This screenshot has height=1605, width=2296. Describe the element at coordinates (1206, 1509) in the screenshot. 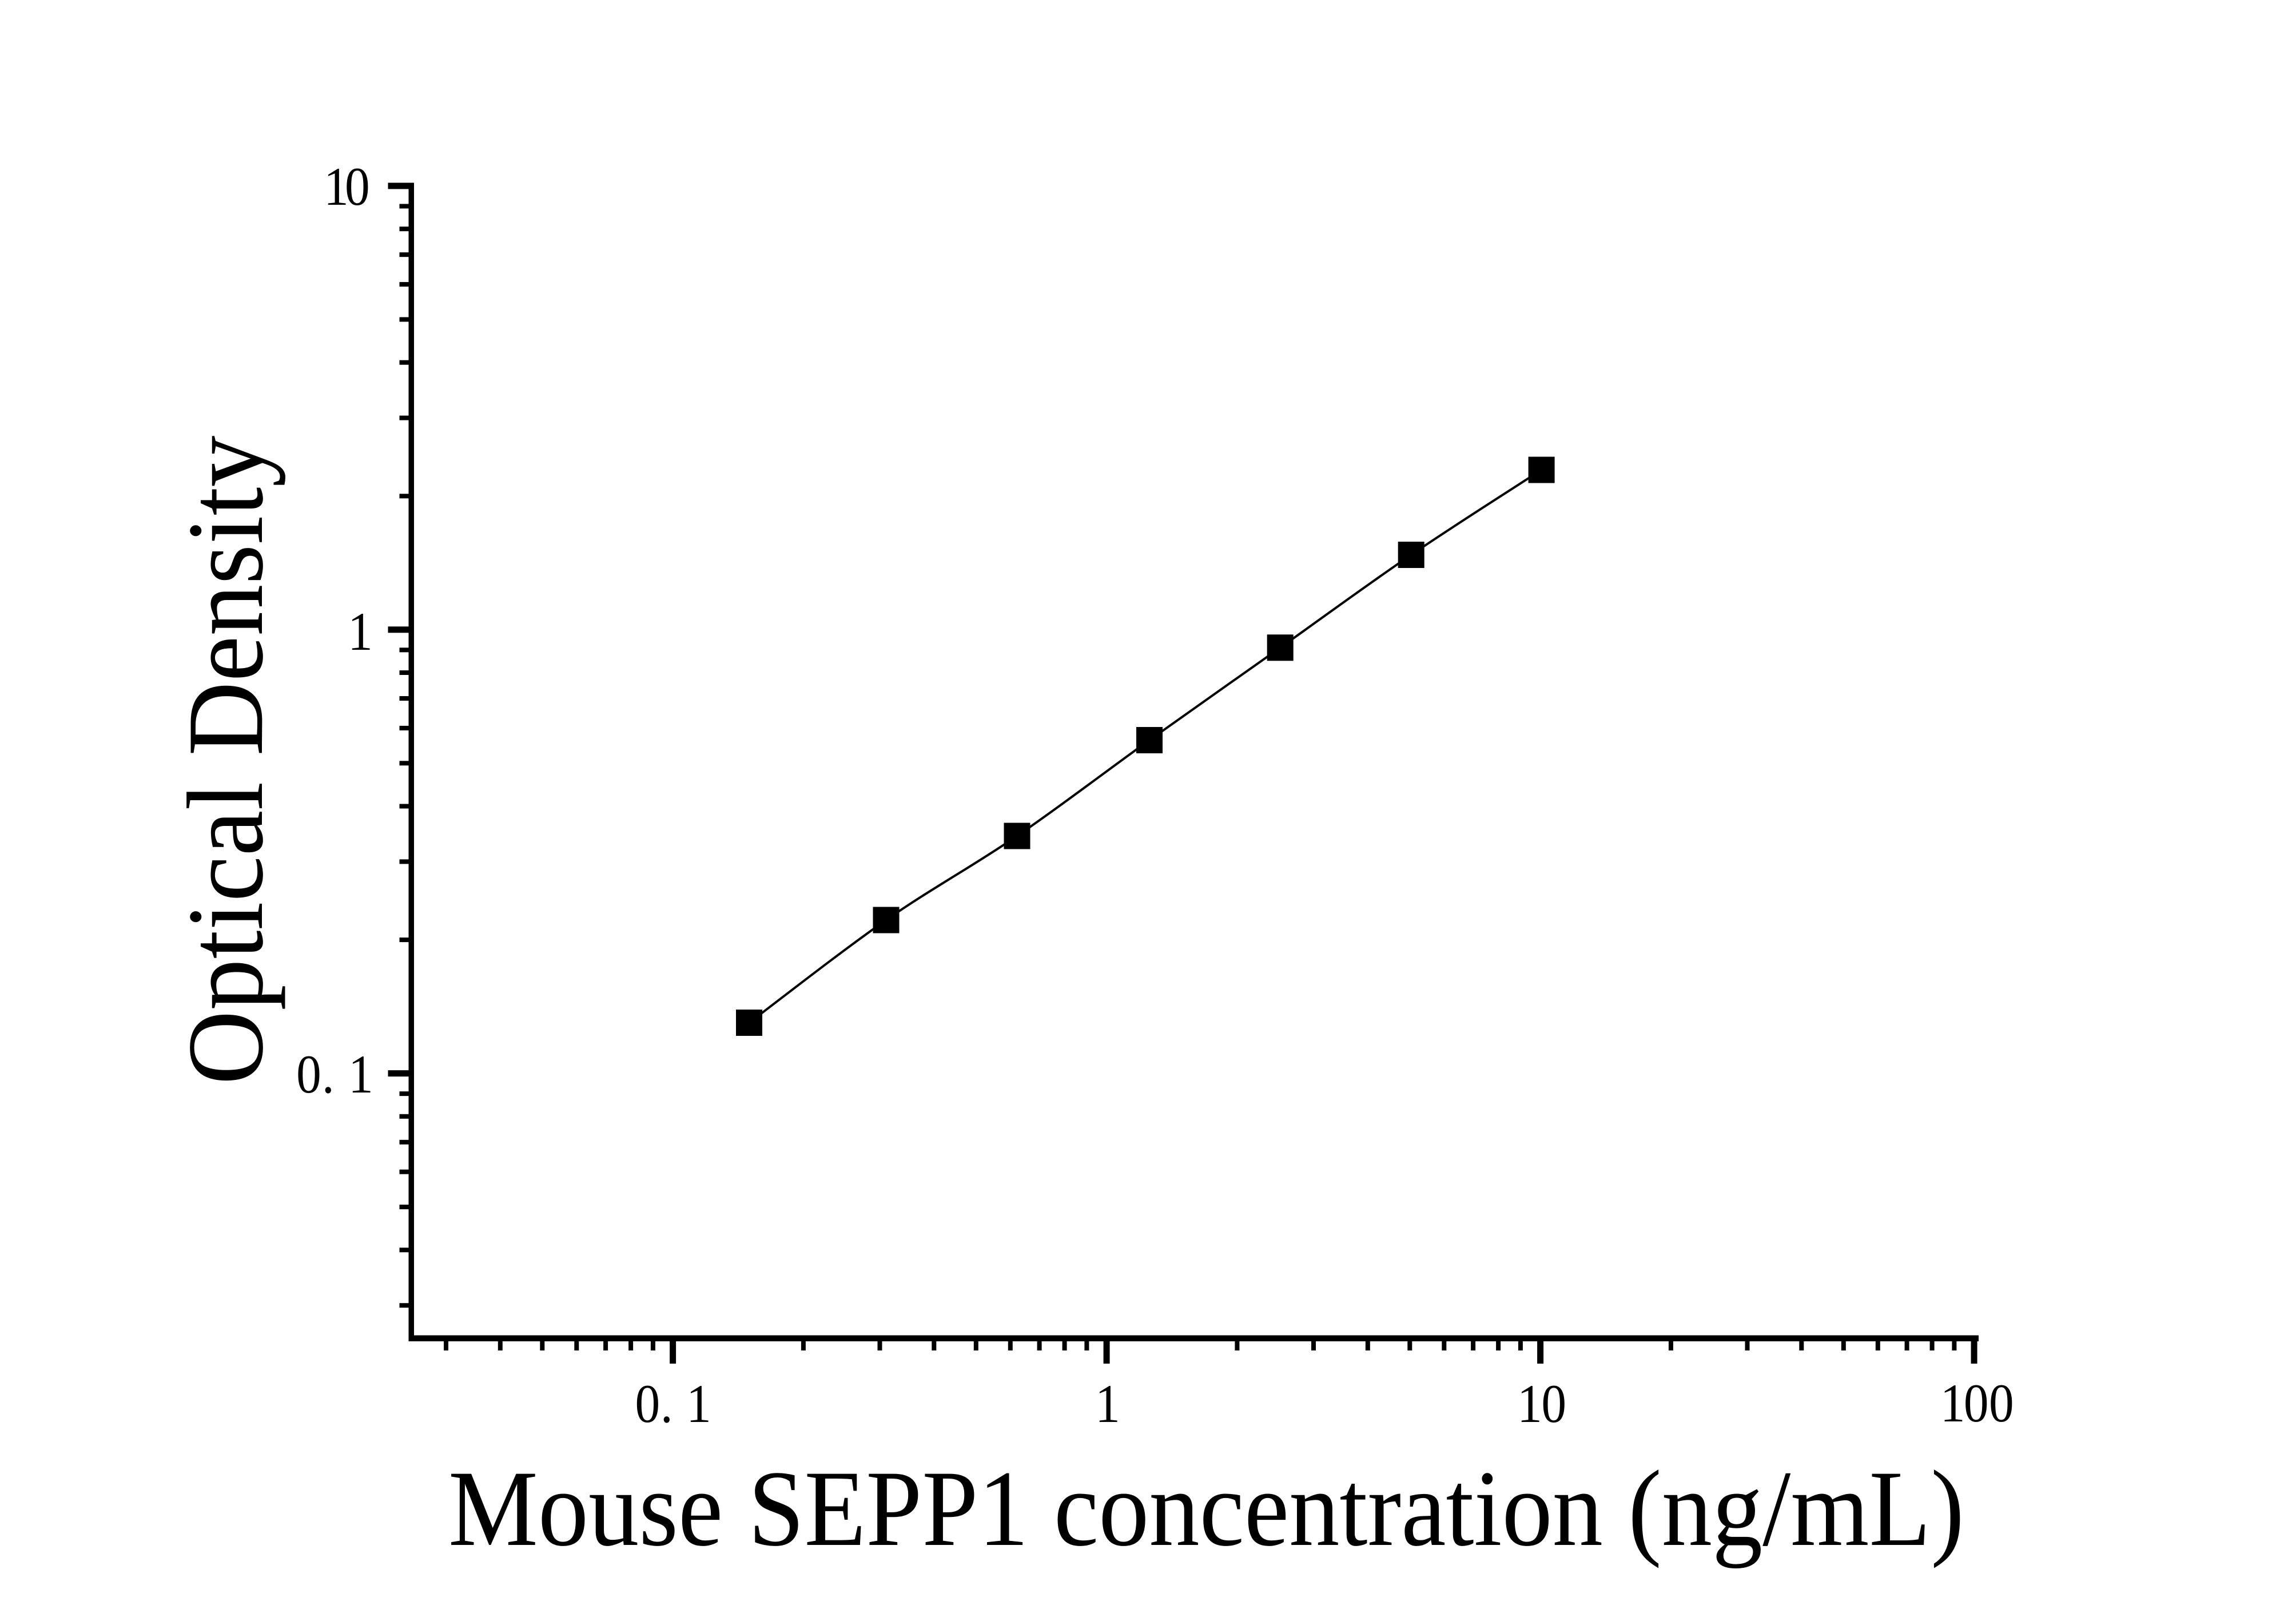

I see `svg-text:Mouse SEPP1 concentration (ng/: Mouse SEPP1 concentration (ng/mL)` at that location.